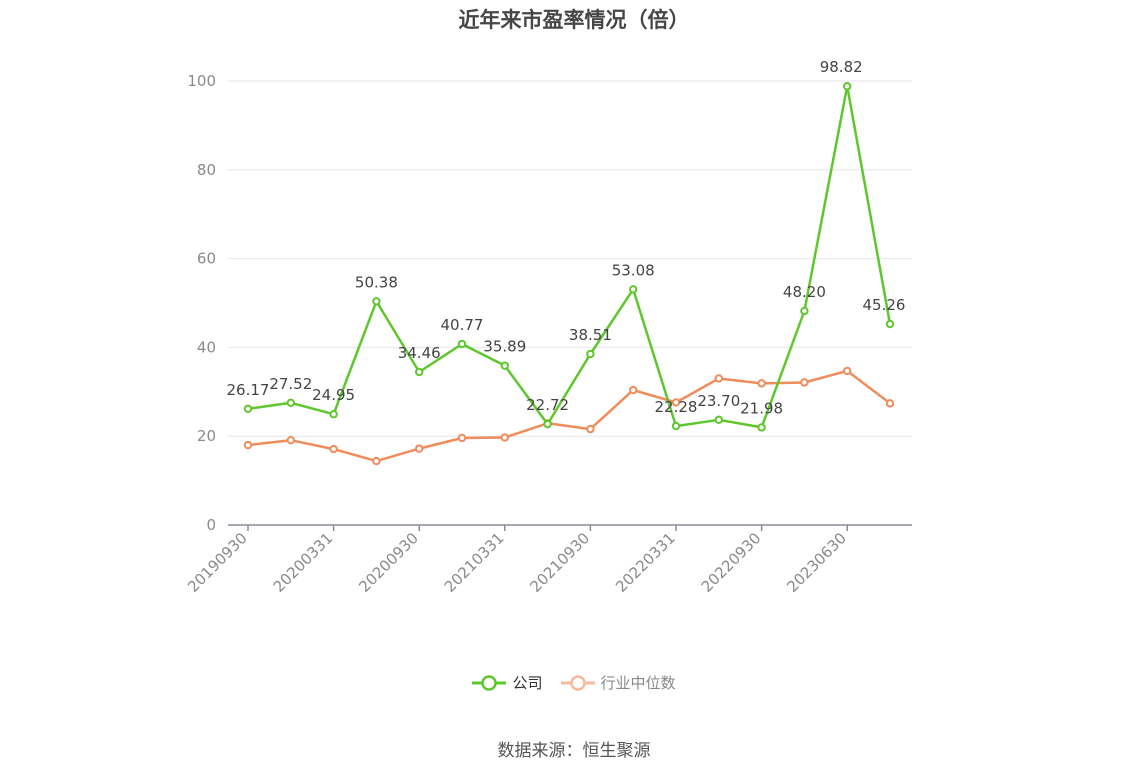  Describe the element at coordinates (376, 282) in the screenshot. I see `data-label-3: 50.38` at that location.